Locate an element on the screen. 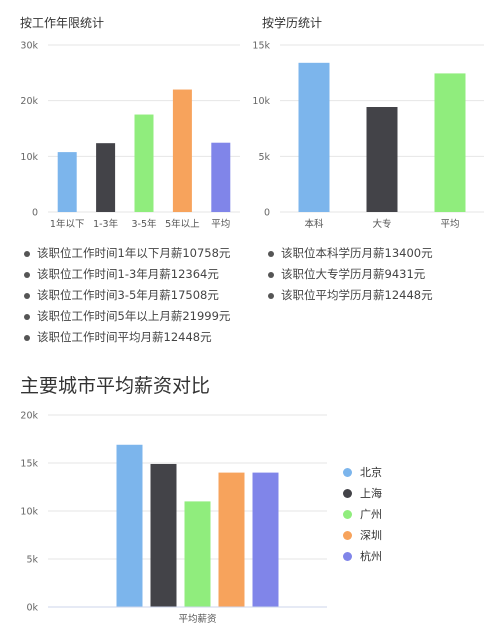 Image resolution: width=500 pixels, height=639 pixels. legend-item: 北京 is located at coordinates (362, 472).